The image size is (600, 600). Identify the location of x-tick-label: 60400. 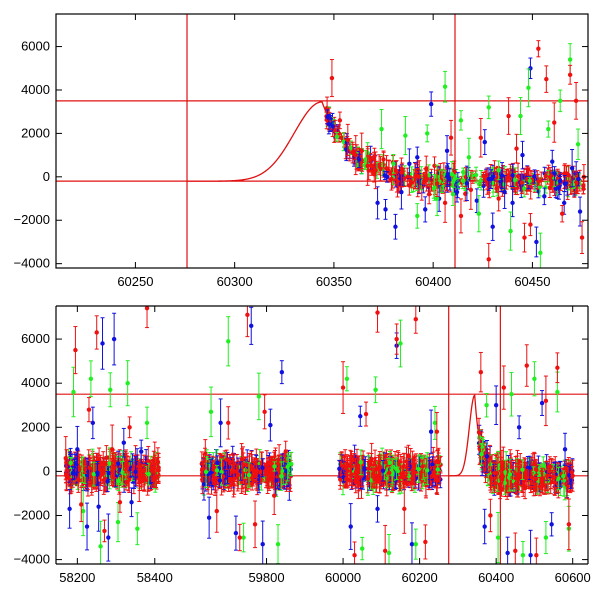
(433, 281).